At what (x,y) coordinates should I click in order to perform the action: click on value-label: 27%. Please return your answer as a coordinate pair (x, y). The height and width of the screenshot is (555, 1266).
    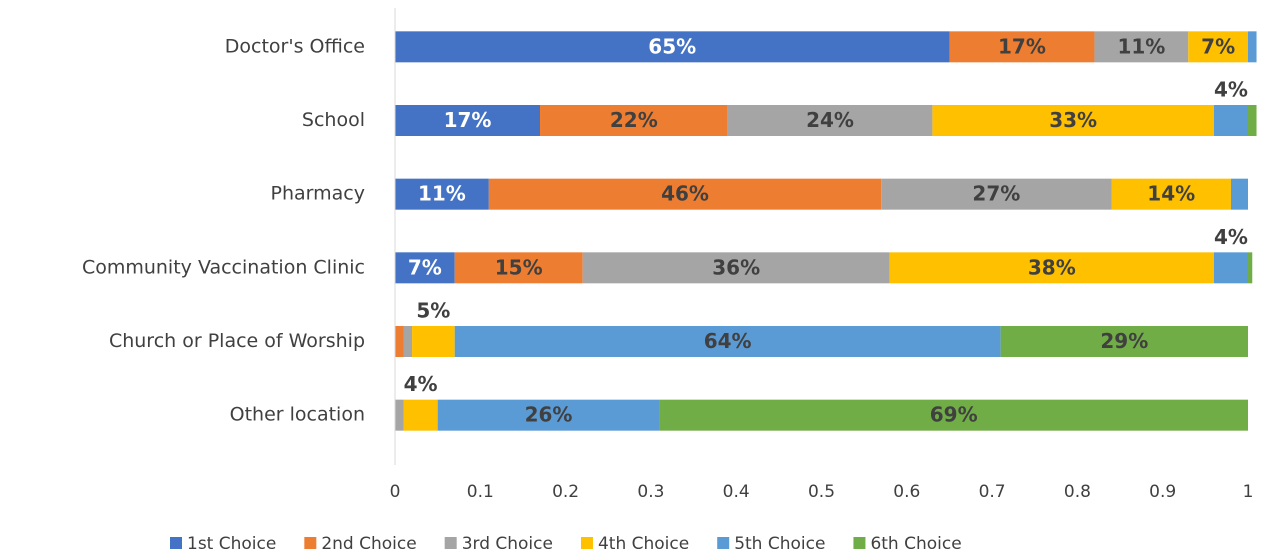
    Looking at the image, I should click on (996, 194).